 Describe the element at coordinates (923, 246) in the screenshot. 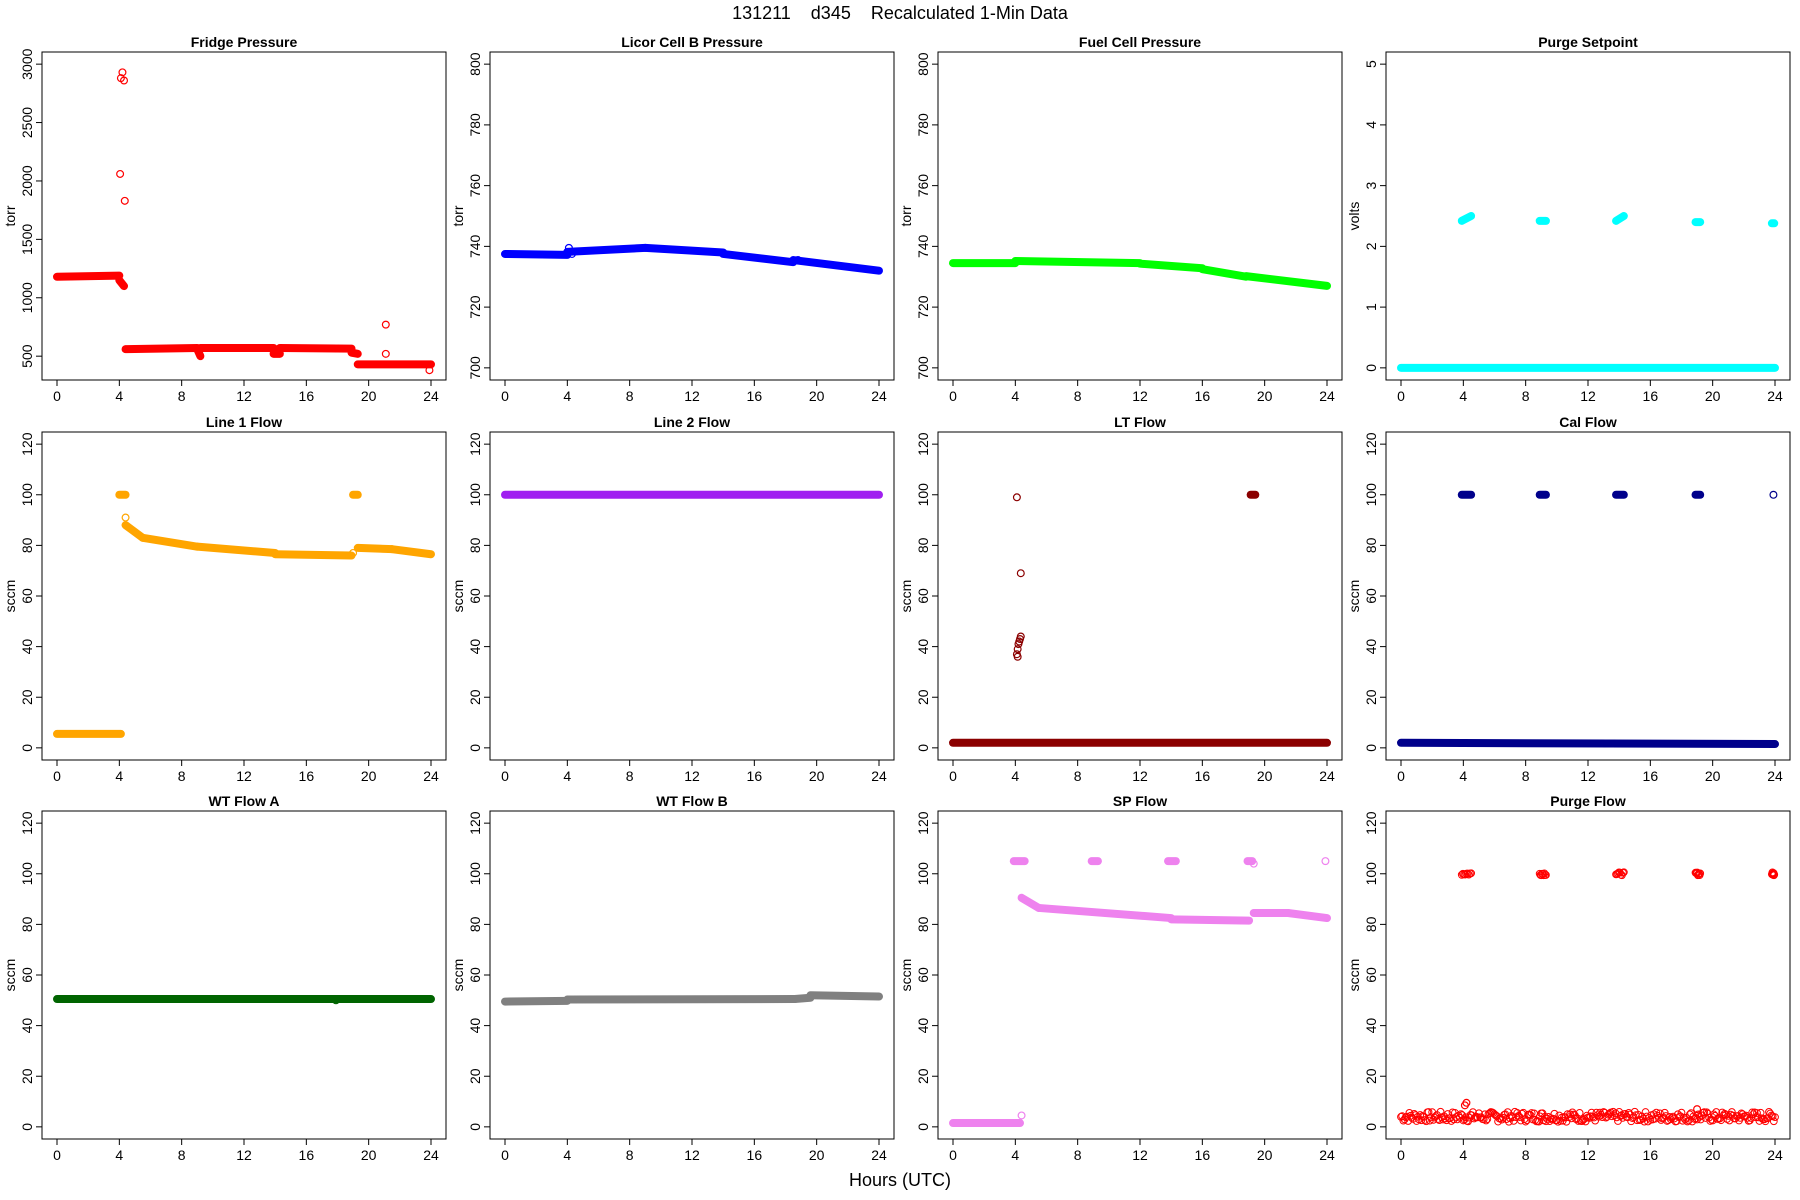

I see `y-tick-label: 740` at that location.